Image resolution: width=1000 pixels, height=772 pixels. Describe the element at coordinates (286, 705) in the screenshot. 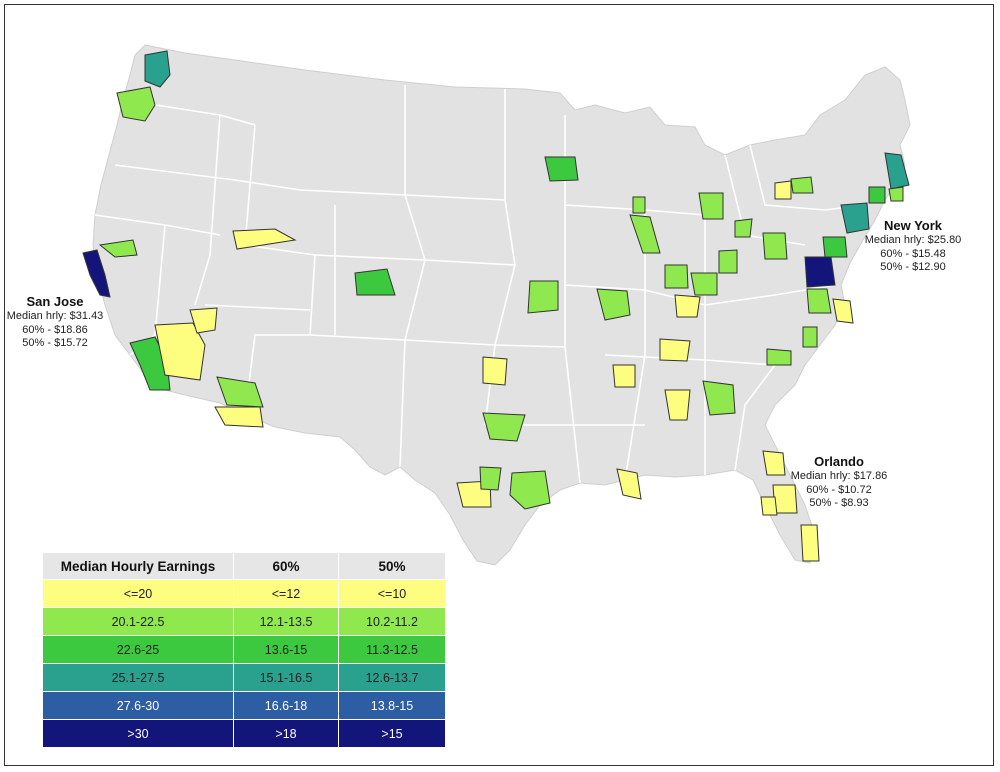

I see `legend-cell-p60: 16.6-18` at that location.